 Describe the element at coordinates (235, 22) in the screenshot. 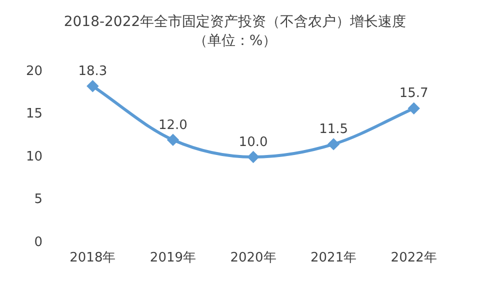

I see `chart-title: 2018-2022年全市固定资产投资（不含农户）增长速度` at that location.